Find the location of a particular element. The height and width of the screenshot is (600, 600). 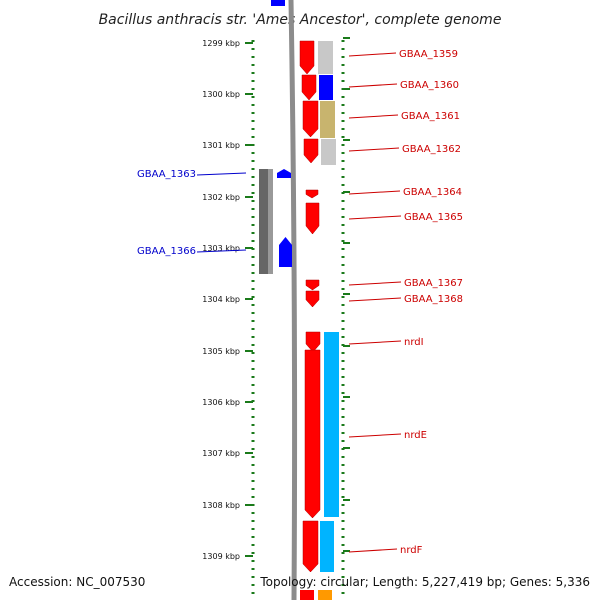

gene-label: GBAA_1364 is located at coordinates (432, 192).